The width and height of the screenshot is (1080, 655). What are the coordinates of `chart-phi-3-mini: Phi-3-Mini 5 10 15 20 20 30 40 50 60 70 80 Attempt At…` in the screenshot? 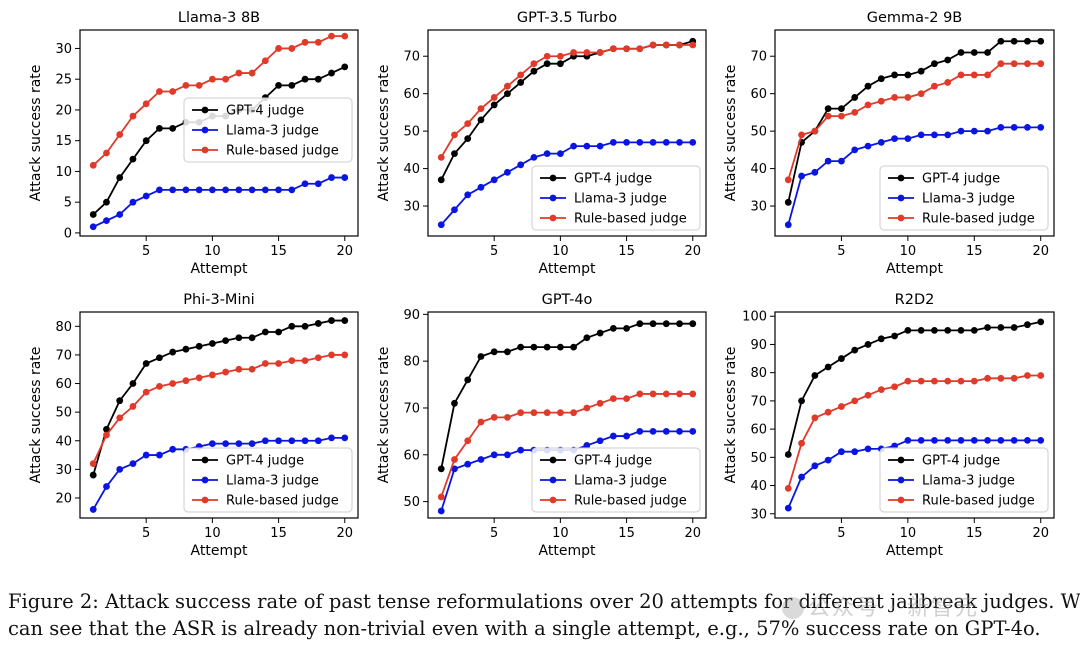 It's located at (193, 425).